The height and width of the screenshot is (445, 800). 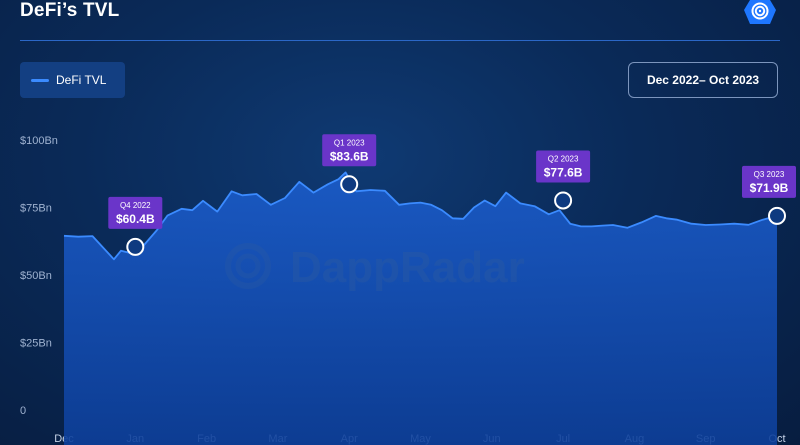 I want to click on watermark-text: DappRadar, so click(x=407, y=267).